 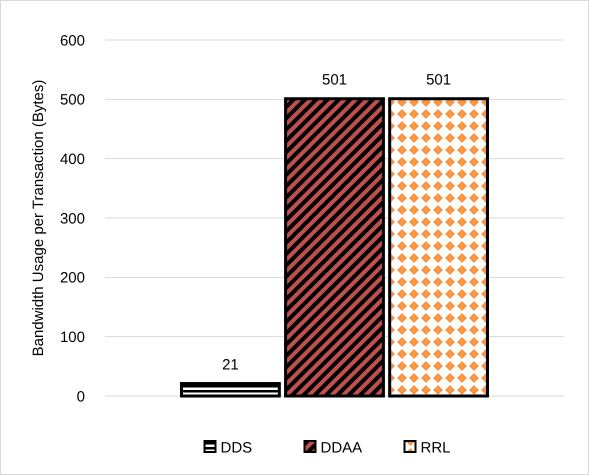 I want to click on y-tick-label: 0, so click(x=80, y=397).